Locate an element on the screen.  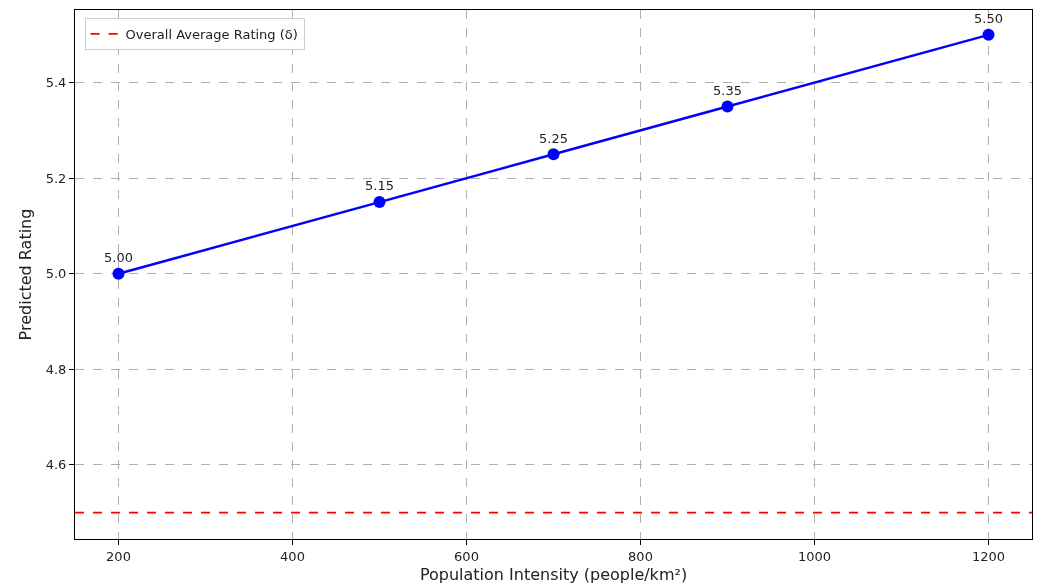
x-tick-label: 200 is located at coordinates (118, 556).